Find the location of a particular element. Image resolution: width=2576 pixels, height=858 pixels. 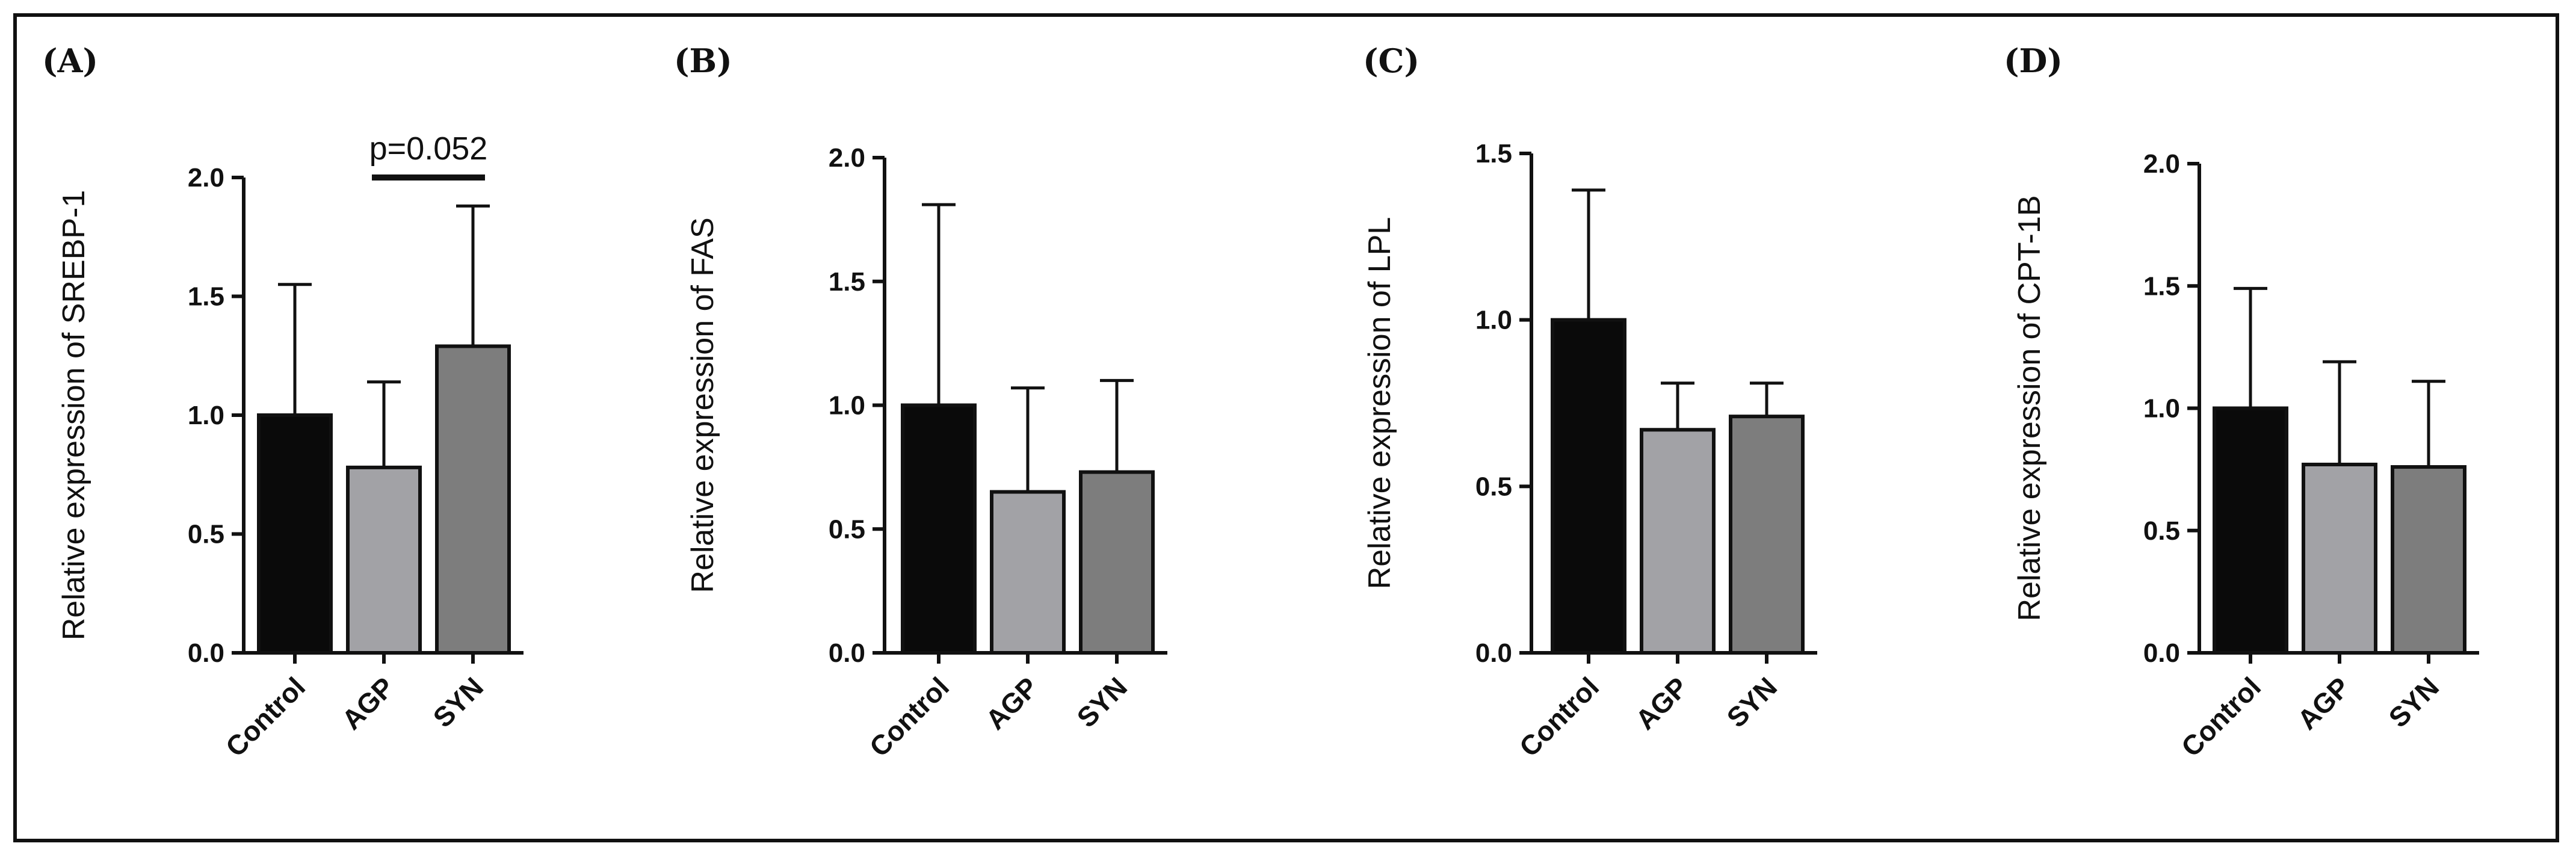

panel-label: (C) is located at coordinates (1391, 61).